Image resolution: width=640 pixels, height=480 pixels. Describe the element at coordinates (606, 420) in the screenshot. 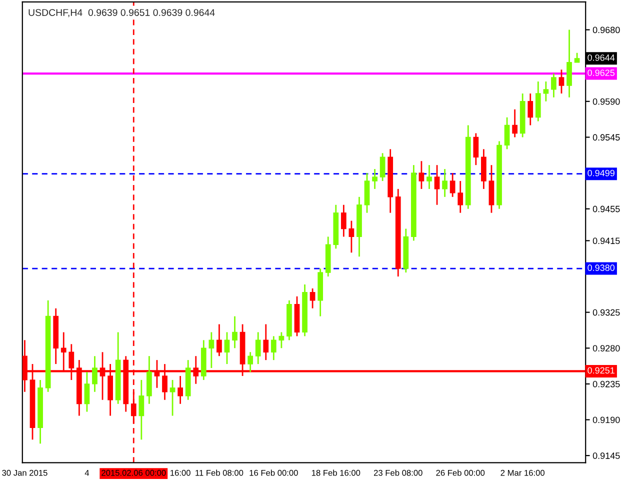

I see `y-tick-label: 0.9190` at that location.